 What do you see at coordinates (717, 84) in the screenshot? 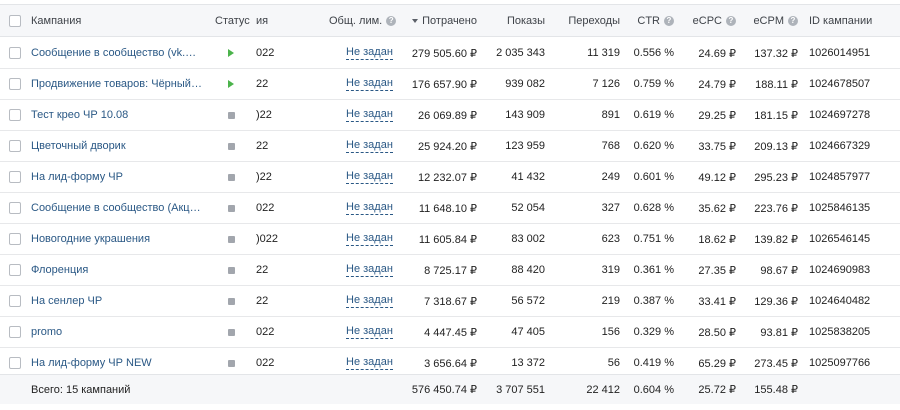
I see `ecpc-cell: 24.79 ₽` at bounding box center [717, 84].